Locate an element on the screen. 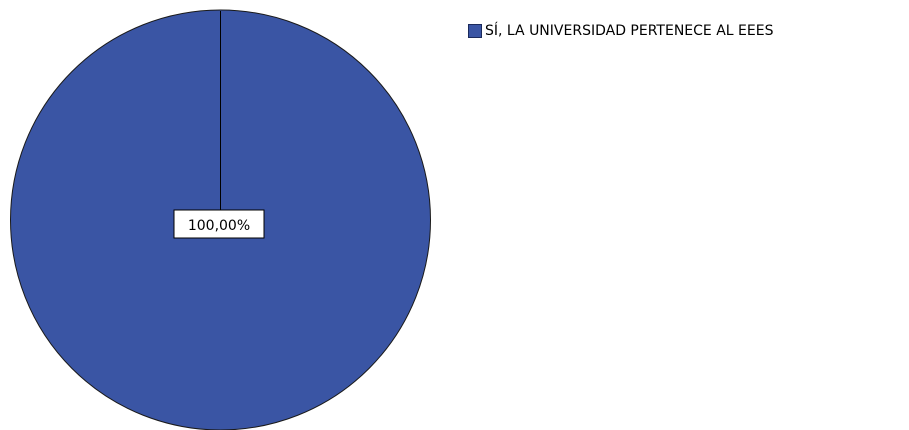 The width and height of the screenshot is (909, 430). slice-data-label-text: 100,00% is located at coordinates (219, 226).